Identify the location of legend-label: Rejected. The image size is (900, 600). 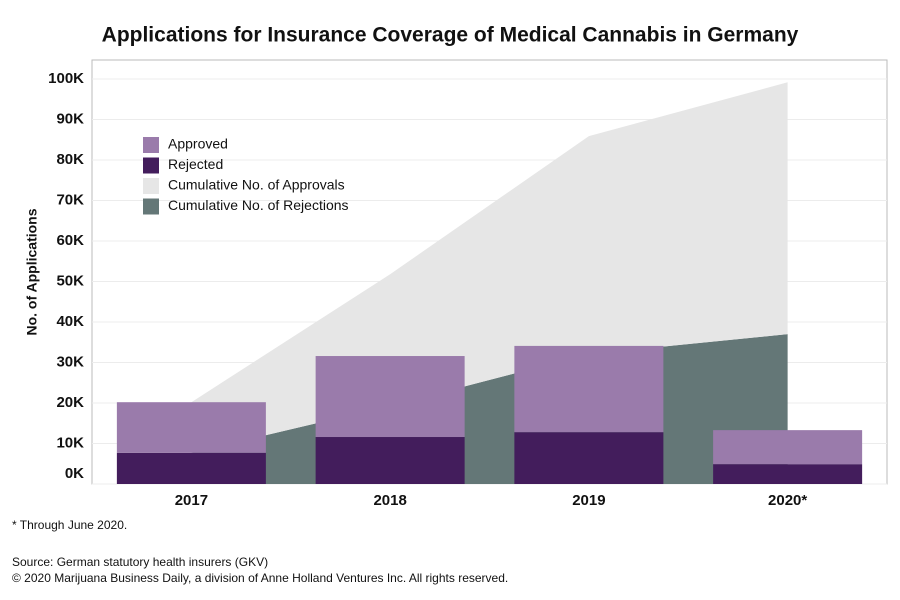
(195, 164).